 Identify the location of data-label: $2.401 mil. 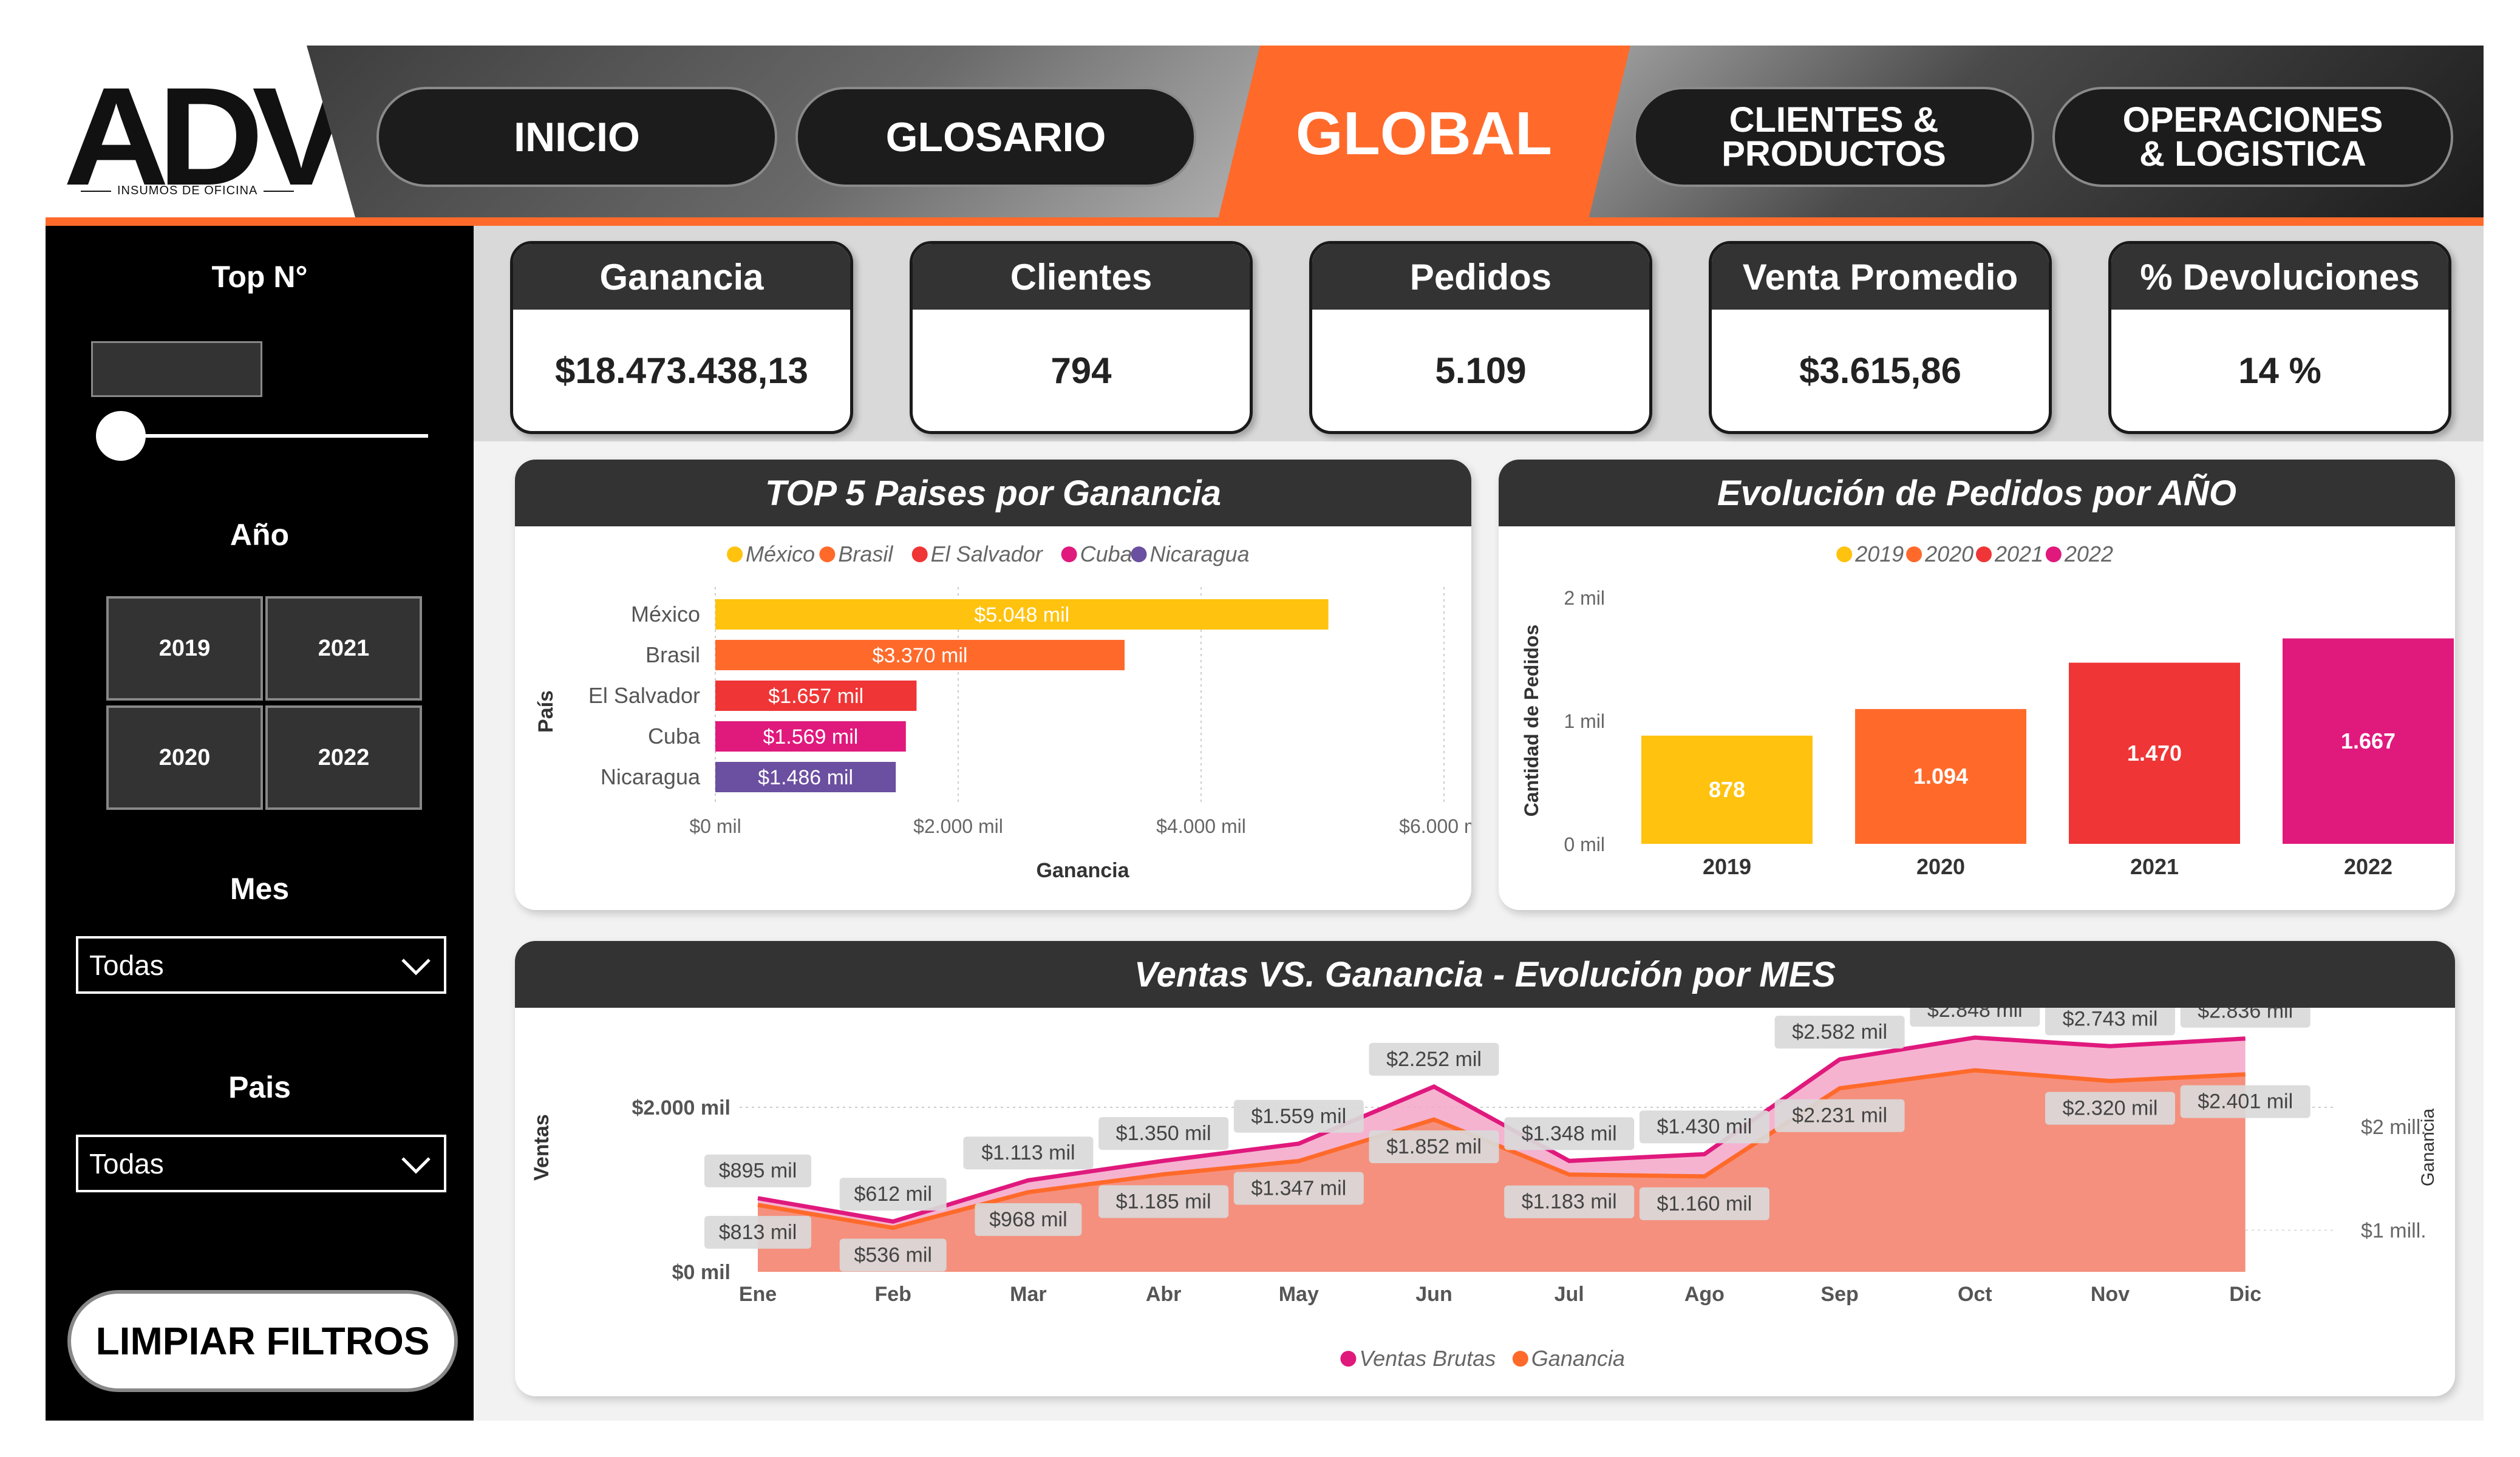
(2245, 1101).